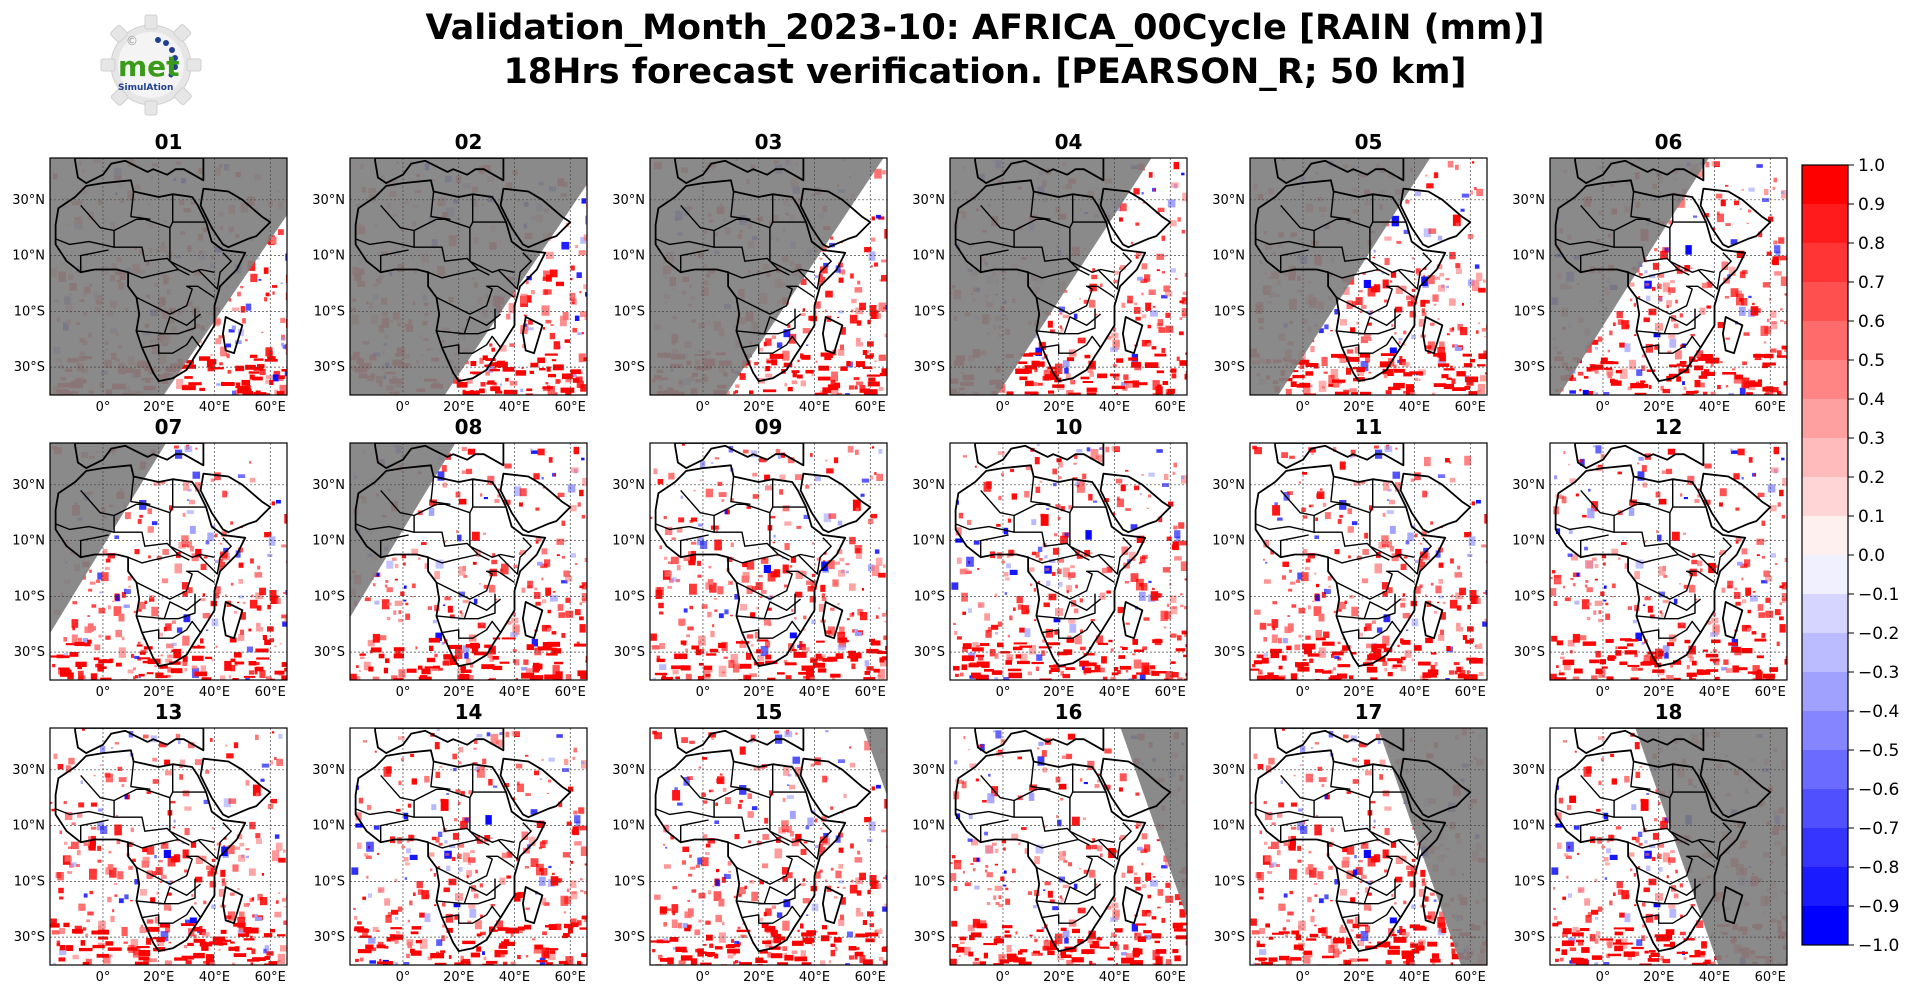 This screenshot has width=1911, height=988. I want to click on panel-title: 13, so click(169, 712).